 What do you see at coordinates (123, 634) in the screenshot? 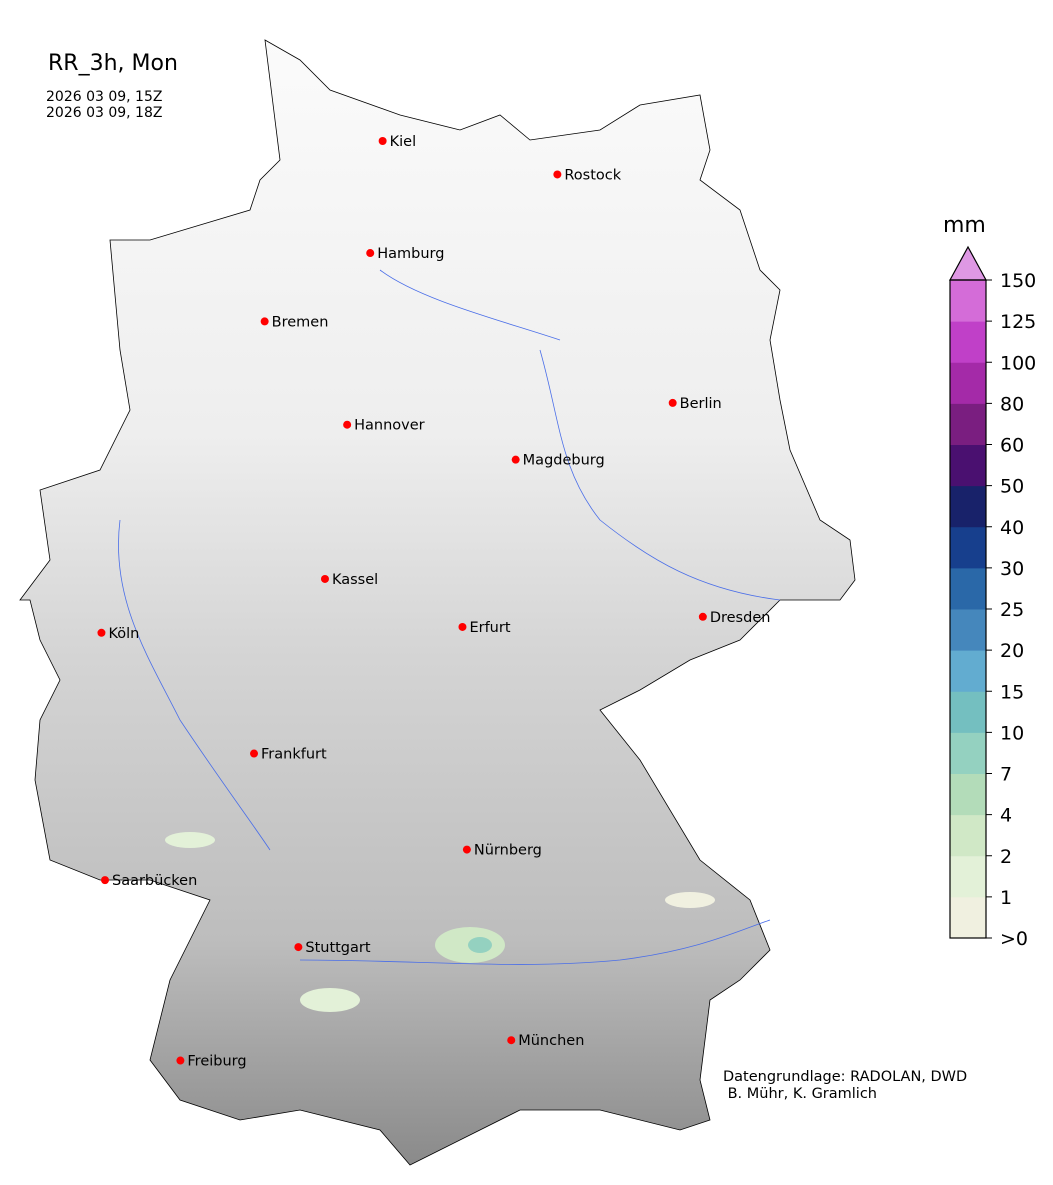
I see `city-label: Köln` at bounding box center [123, 634].